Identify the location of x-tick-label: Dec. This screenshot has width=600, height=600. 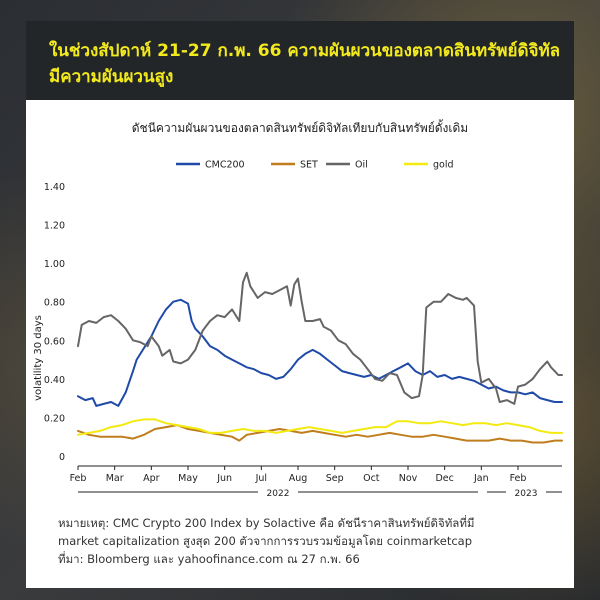
(444, 478).